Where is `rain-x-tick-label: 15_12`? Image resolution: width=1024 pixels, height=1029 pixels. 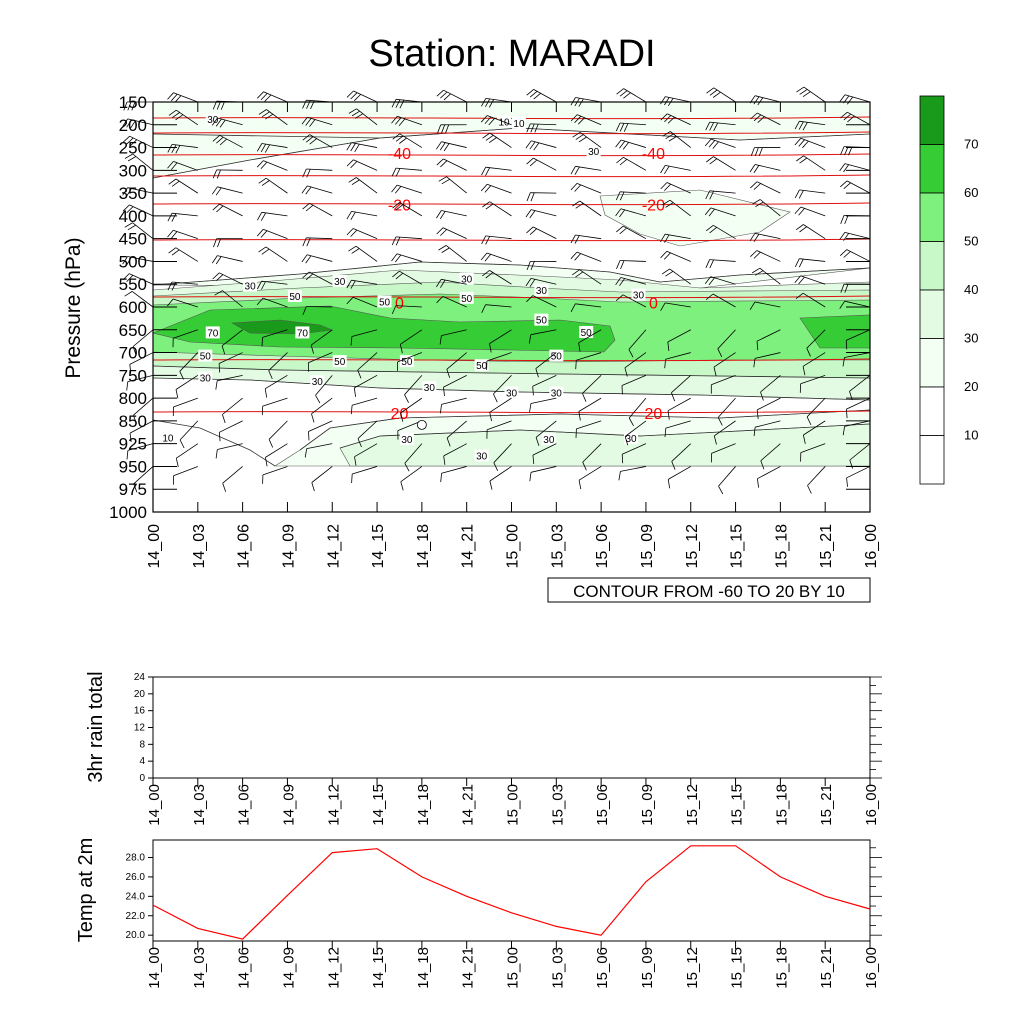 rain-x-tick-label: 15_12 is located at coordinates (692, 805).